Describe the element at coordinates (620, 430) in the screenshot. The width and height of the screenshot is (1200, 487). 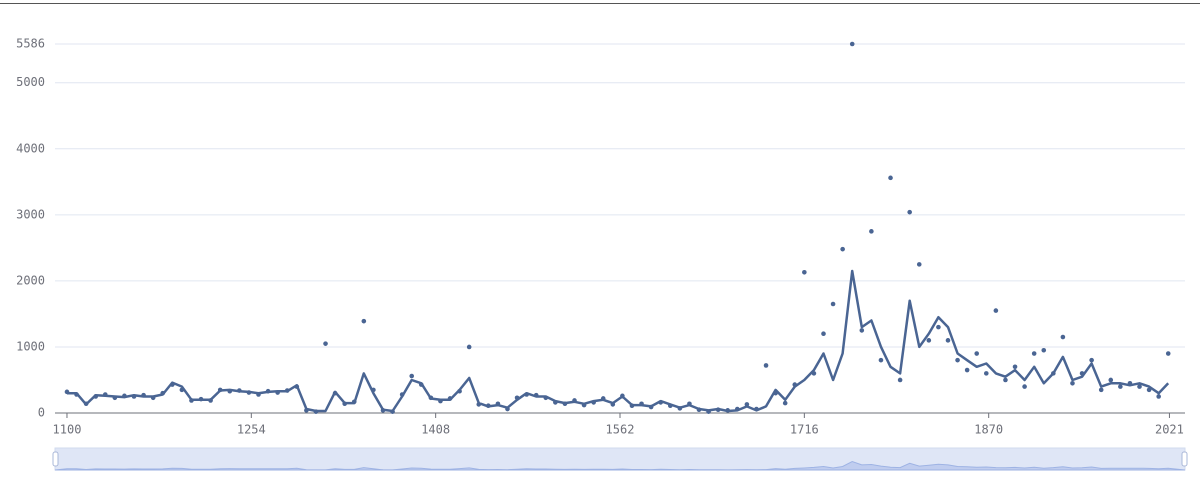
I see `x-tick-label: 1562` at that location.